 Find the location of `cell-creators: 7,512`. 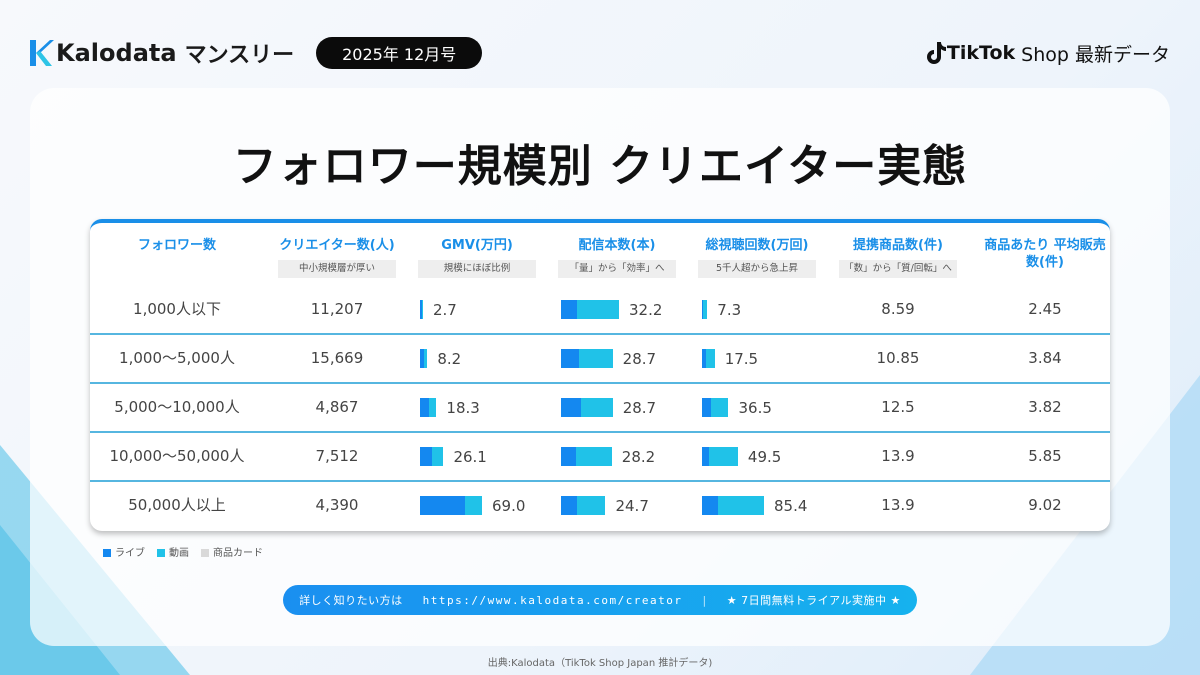

cell-creators: 7,512 is located at coordinates (337, 456).